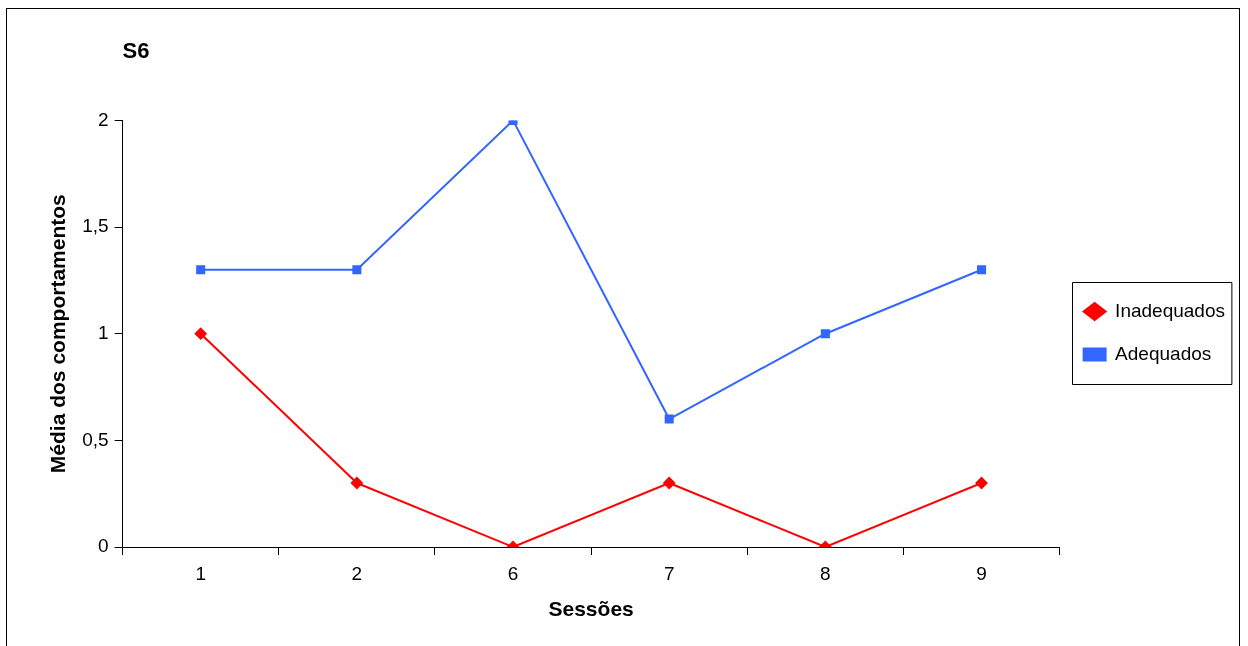  Describe the element at coordinates (95, 226) in the screenshot. I see `y-tick-label: 1,5` at that location.